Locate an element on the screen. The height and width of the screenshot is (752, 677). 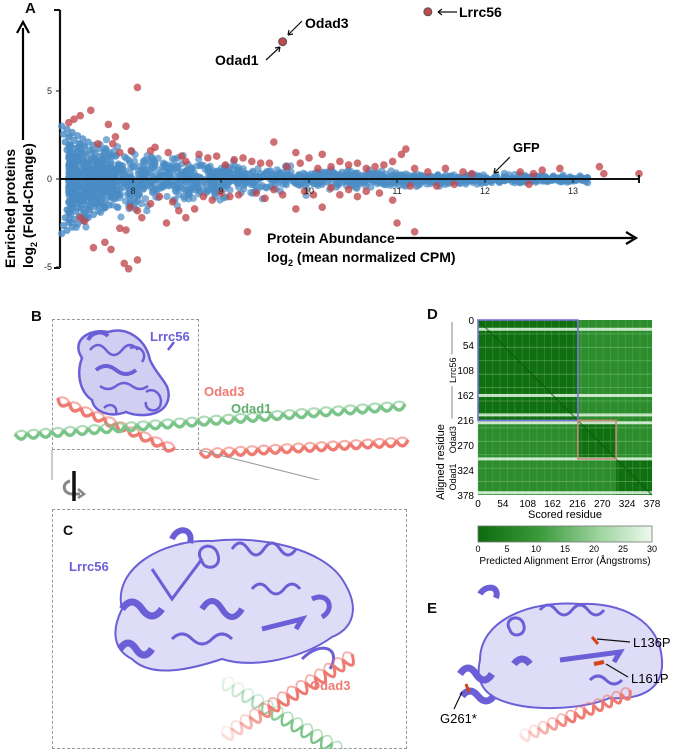
complex-structure-b: Lrrc56 Odad3 Odad1 is located at coordinates (211, 404).